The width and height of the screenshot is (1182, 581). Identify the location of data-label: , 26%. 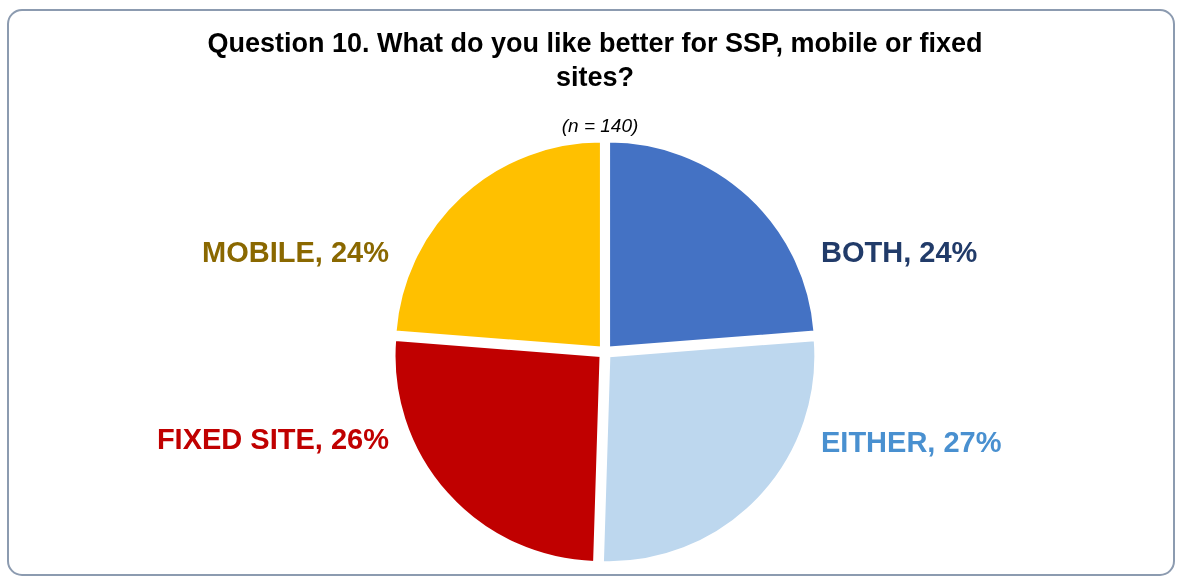
(352, 439).